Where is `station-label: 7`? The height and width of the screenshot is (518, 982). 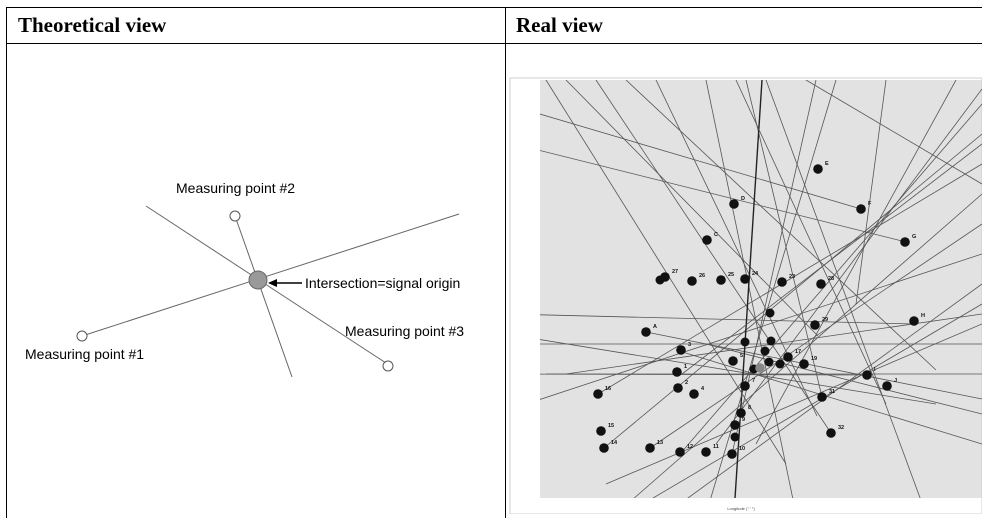 station-label: 7 is located at coordinates (753, 381).